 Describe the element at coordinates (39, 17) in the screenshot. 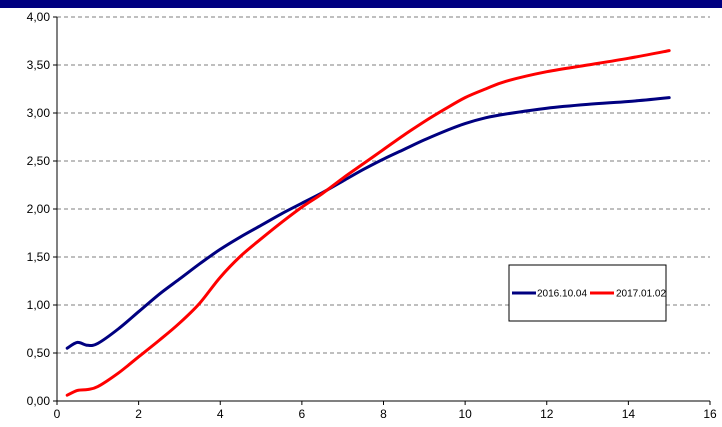

I see `y-tick-label: 4,00` at that location.